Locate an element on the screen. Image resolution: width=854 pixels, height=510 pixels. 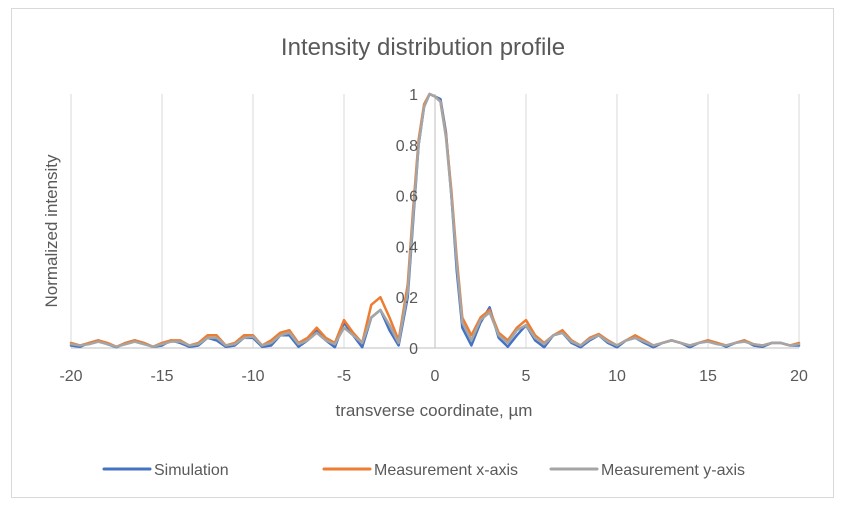
y-tick-label-1: 0.2 is located at coordinates (407, 298).